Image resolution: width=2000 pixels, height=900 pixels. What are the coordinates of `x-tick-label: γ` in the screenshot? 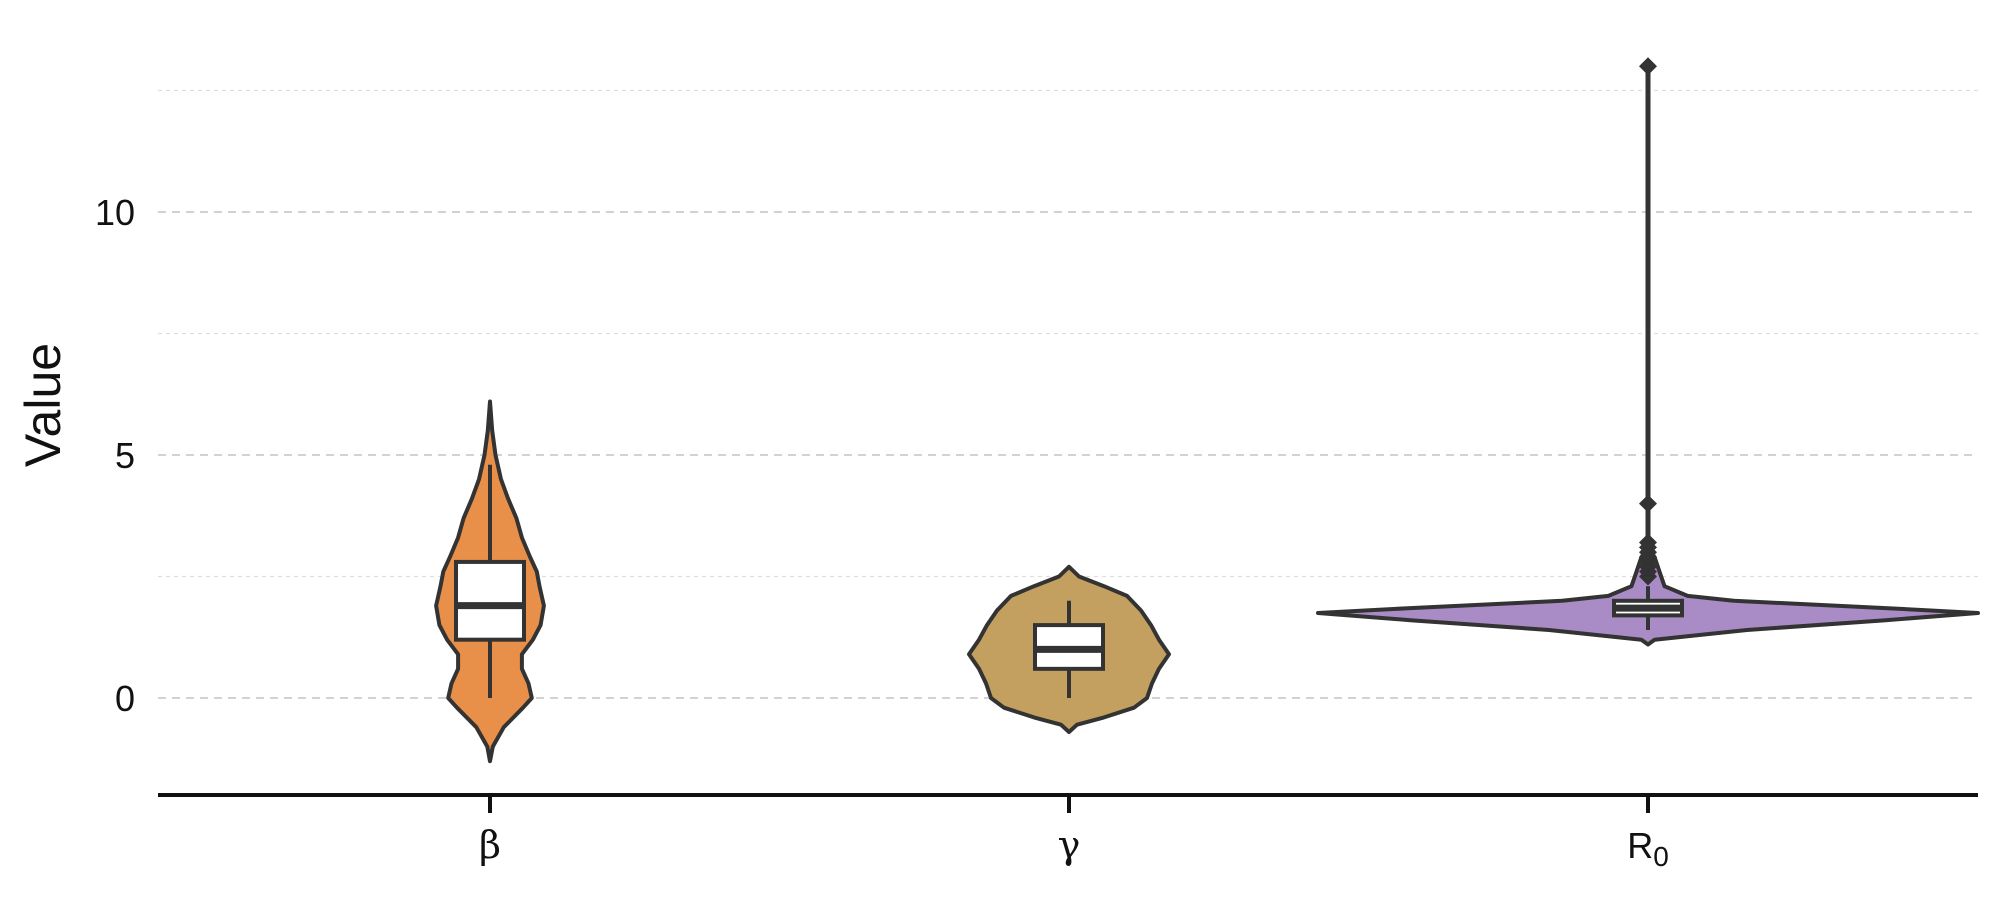 It's located at (1069, 845).